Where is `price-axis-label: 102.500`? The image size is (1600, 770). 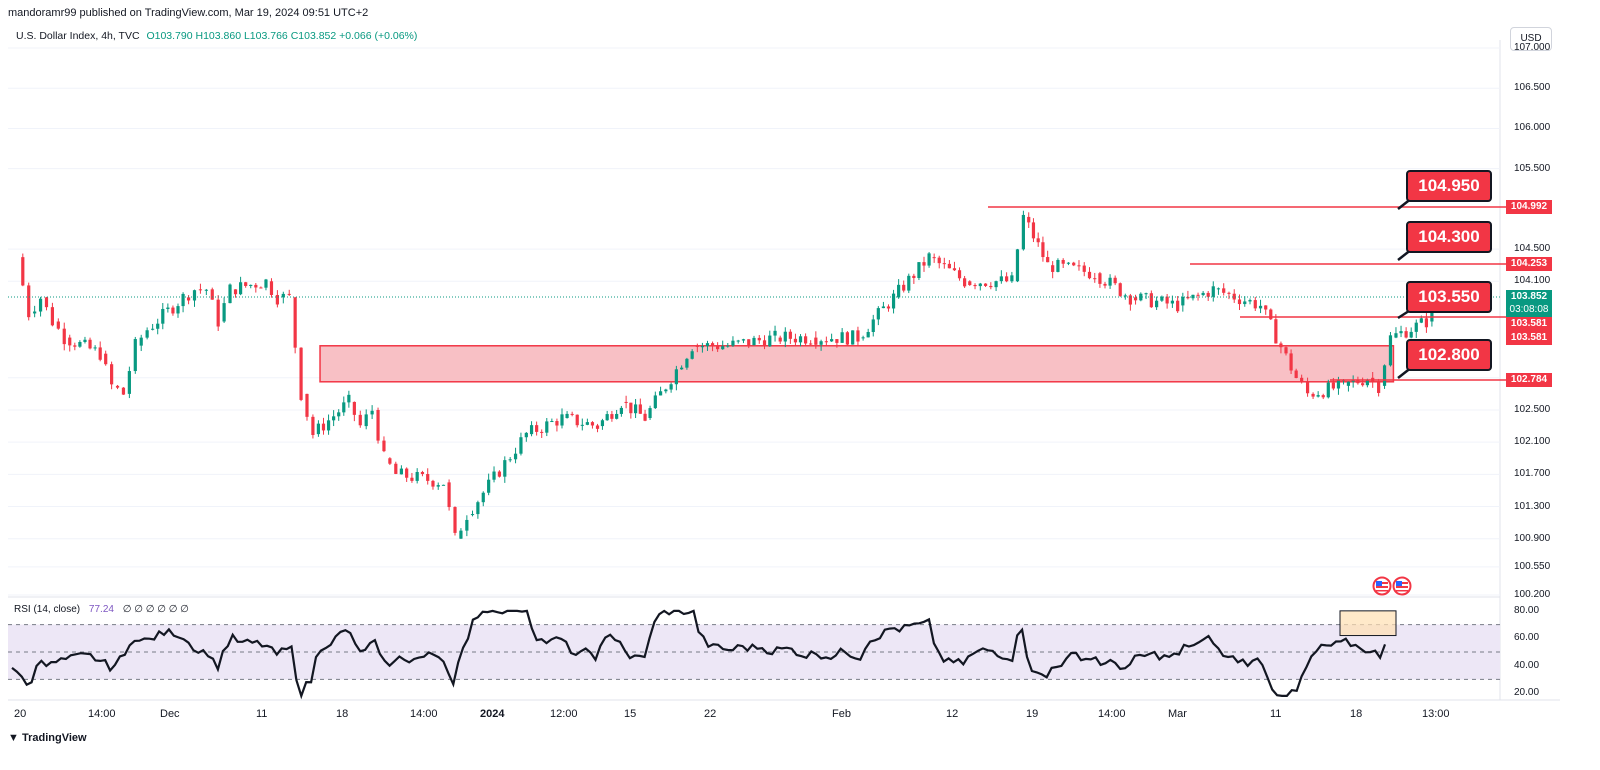 price-axis-label: 102.500 is located at coordinates (1532, 409).